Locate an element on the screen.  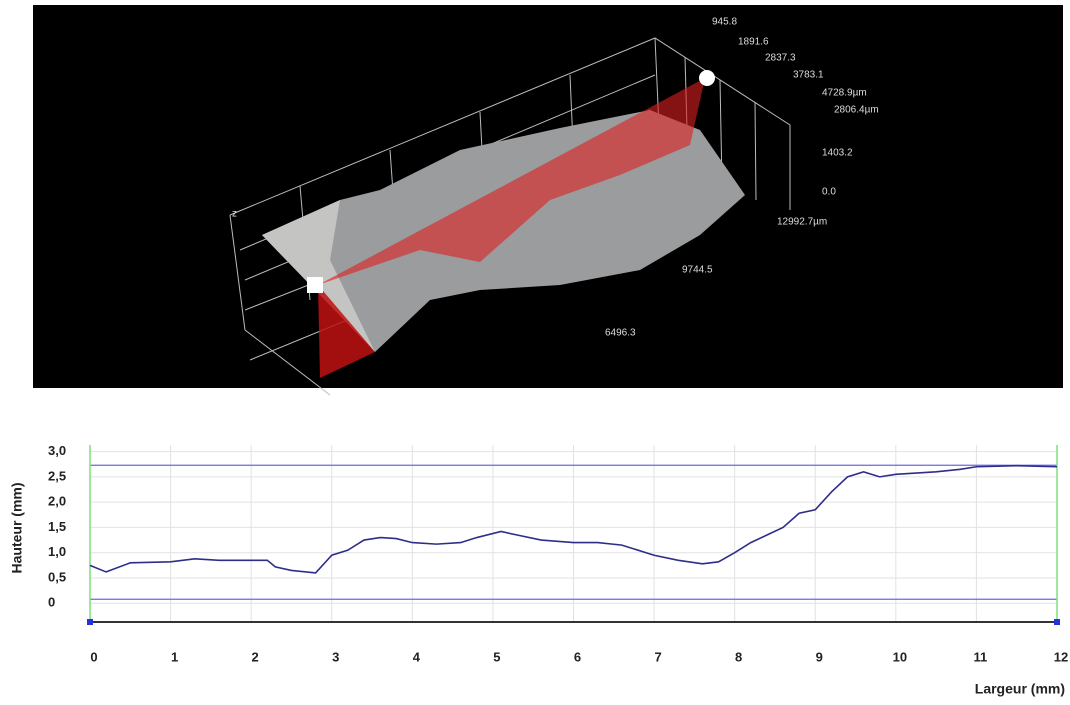
x-tick-label: 3 is located at coordinates (335, 656).